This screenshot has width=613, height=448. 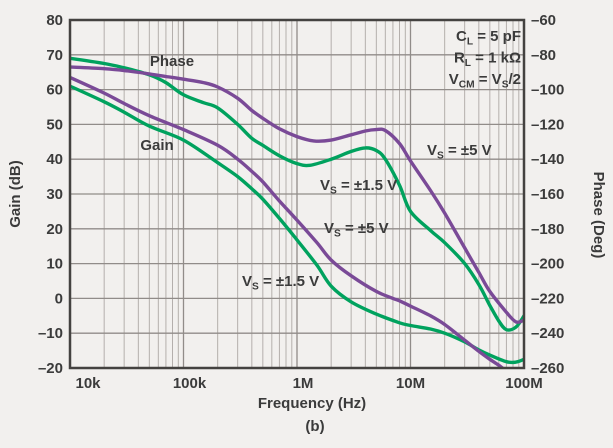 I want to click on figure-caption: (b), so click(x=315, y=426).